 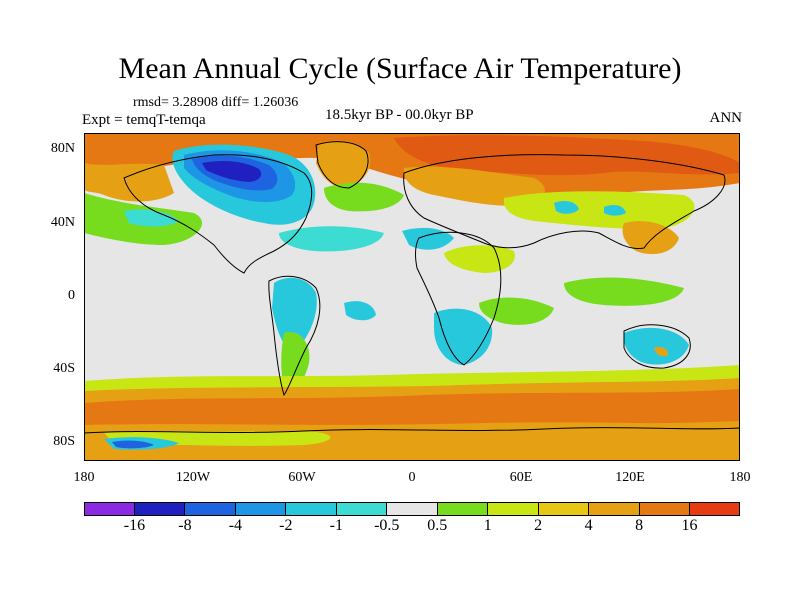 I want to click on coast-eurasia, so click(x=564, y=202).